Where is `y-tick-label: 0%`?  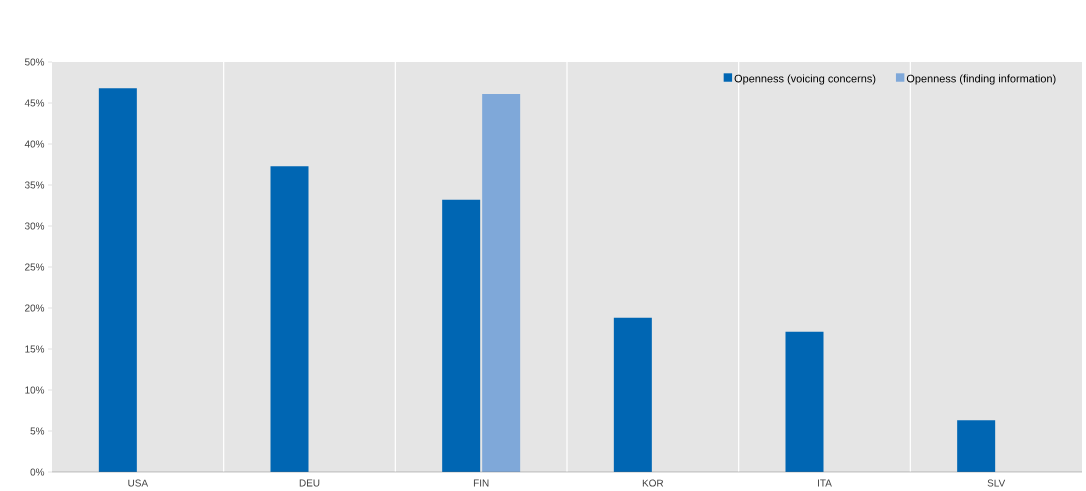 y-tick-label: 0% is located at coordinates (37, 472).